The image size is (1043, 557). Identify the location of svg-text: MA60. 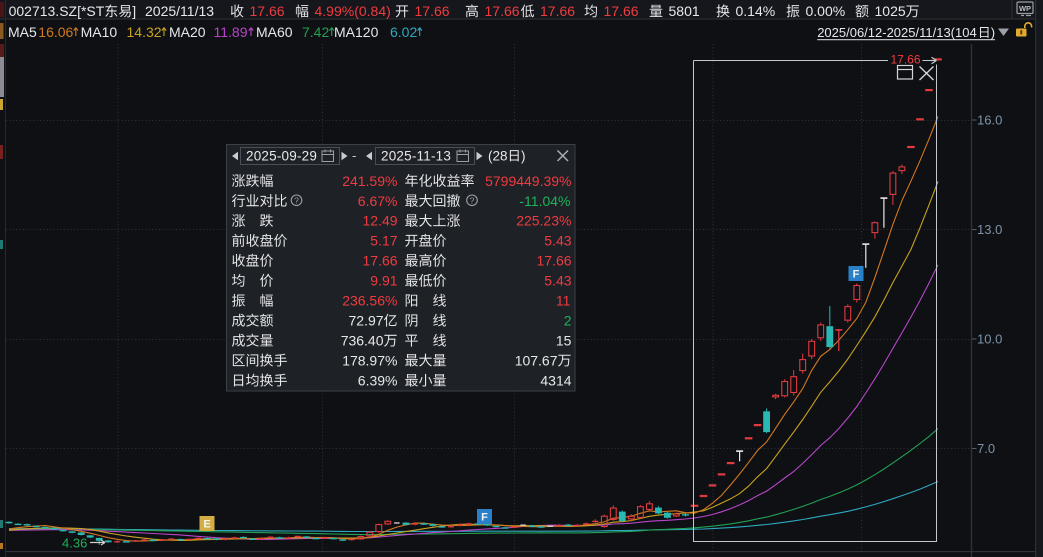
(274, 32).